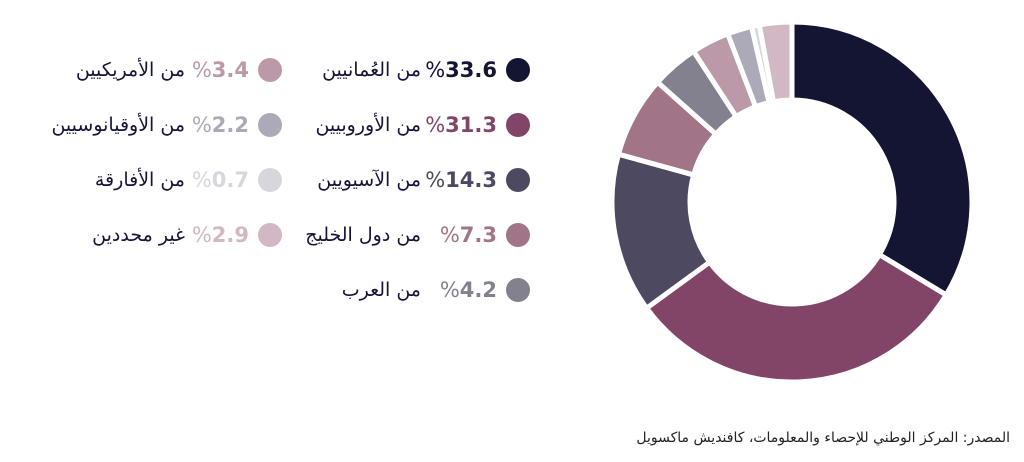  I want to click on legend-item: %33.6 من العُمانيين, so click(512, 70).